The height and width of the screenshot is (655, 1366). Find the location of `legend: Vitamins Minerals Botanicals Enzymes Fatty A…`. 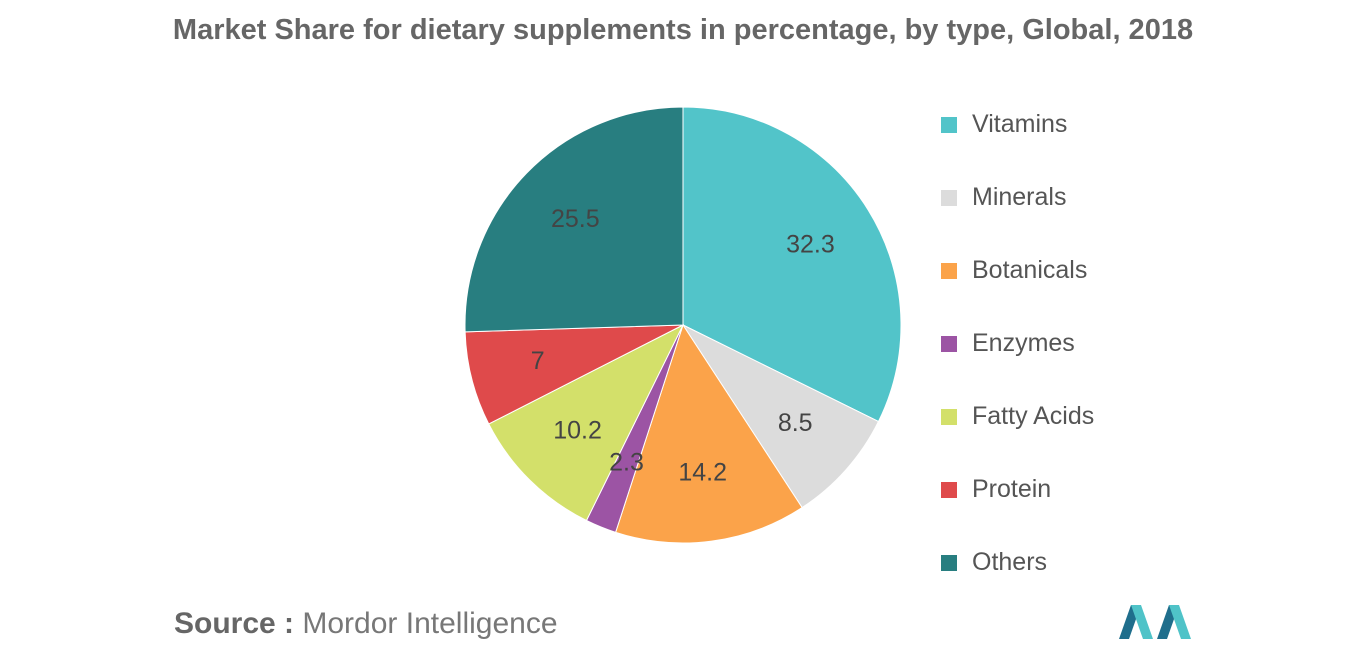

legend: Vitamins Minerals Botanicals Enzymes Fatty A… is located at coordinates (1017, 343).